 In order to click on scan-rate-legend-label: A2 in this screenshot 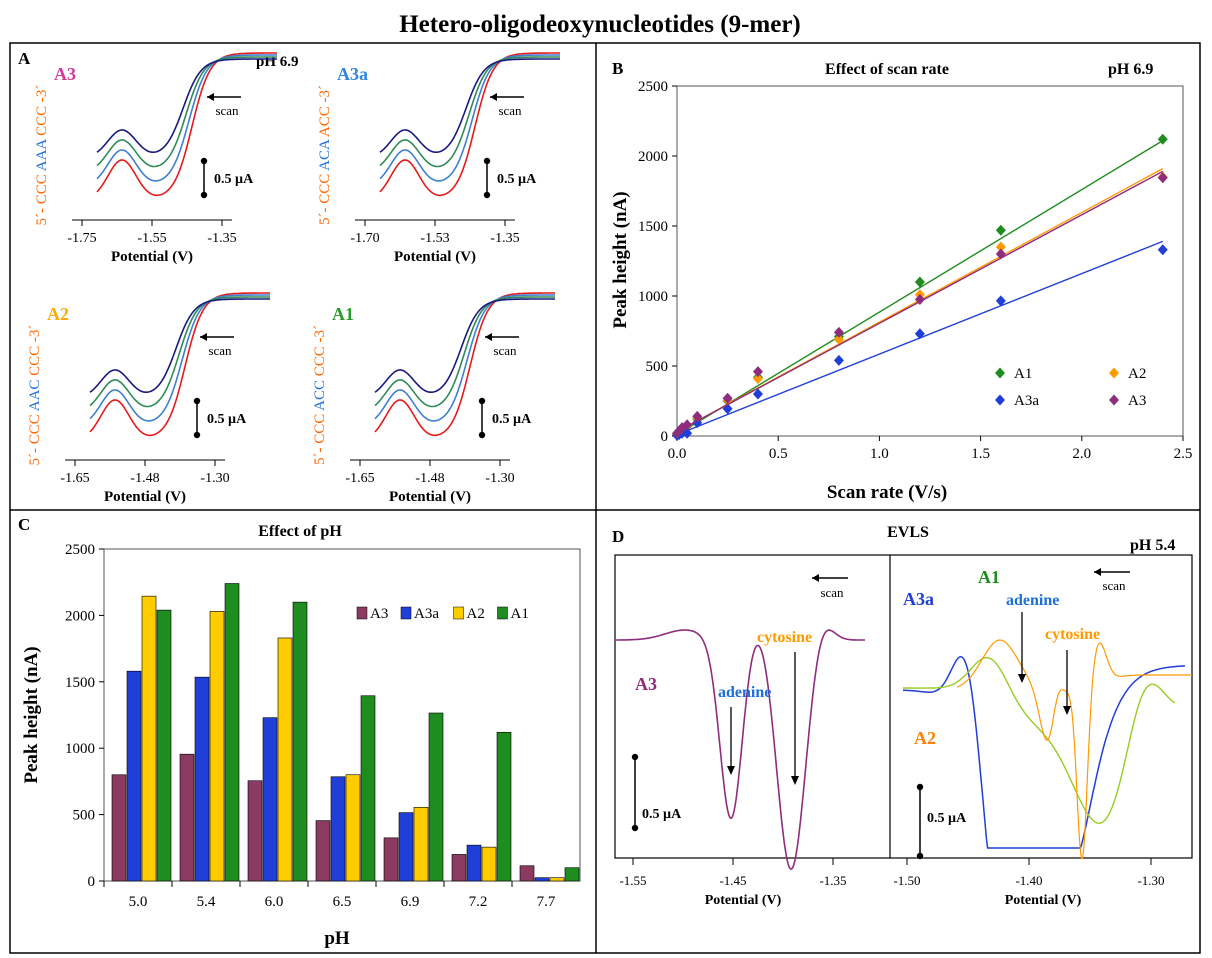, I will do `click(1137, 374)`.